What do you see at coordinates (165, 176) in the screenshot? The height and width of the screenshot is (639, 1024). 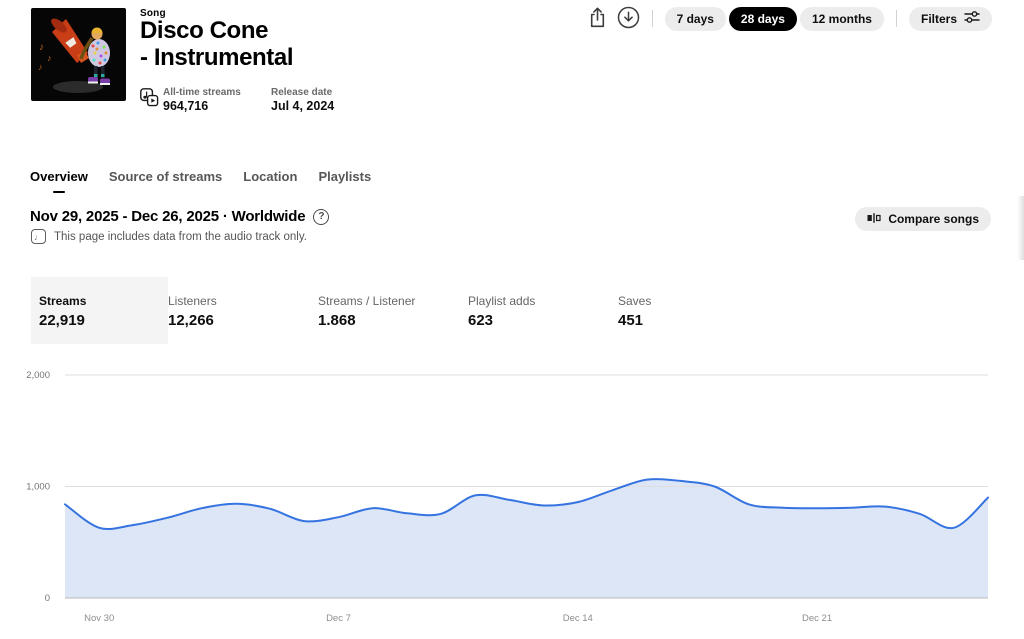 I see `tab-source-of-streams-label: Source of streams` at bounding box center [165, 176].